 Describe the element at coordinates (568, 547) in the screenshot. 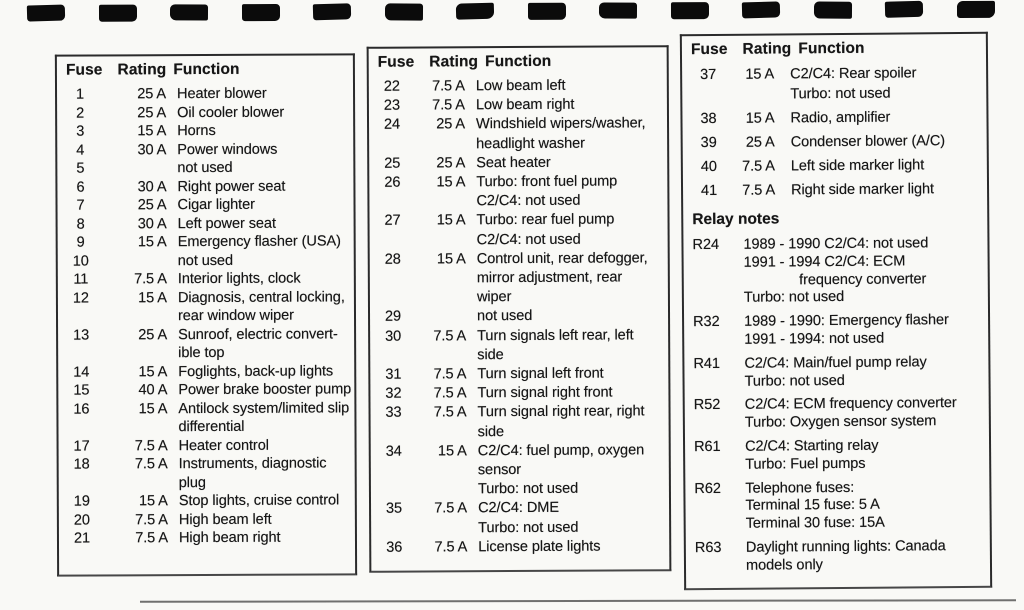

I see `fuse-function: License plate lights` at that location.